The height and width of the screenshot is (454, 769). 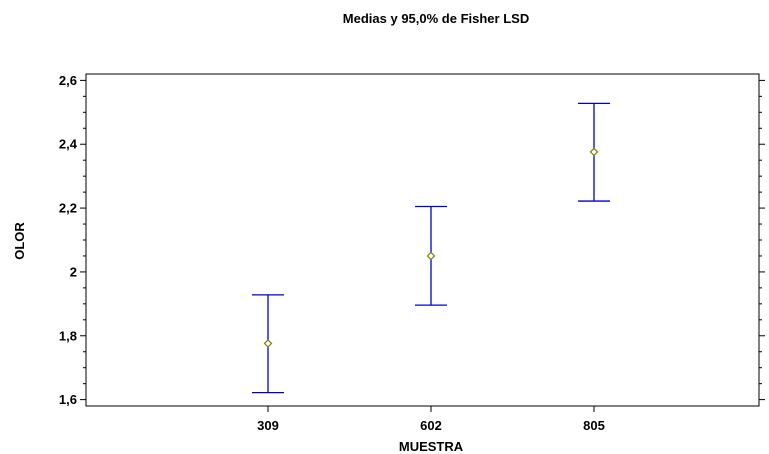 I want to click on y-tick-label: 1,6, so click(x=68, y=399).